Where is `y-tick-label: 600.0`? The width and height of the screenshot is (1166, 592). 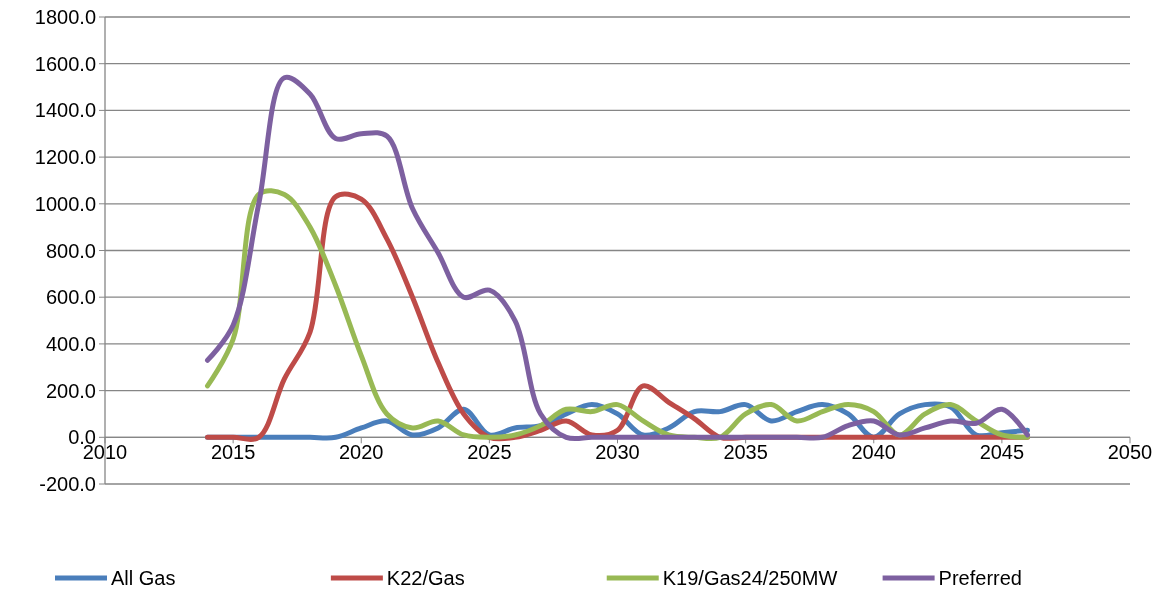
y-tick-label: 600.0 is located at coordinates (70, 297).